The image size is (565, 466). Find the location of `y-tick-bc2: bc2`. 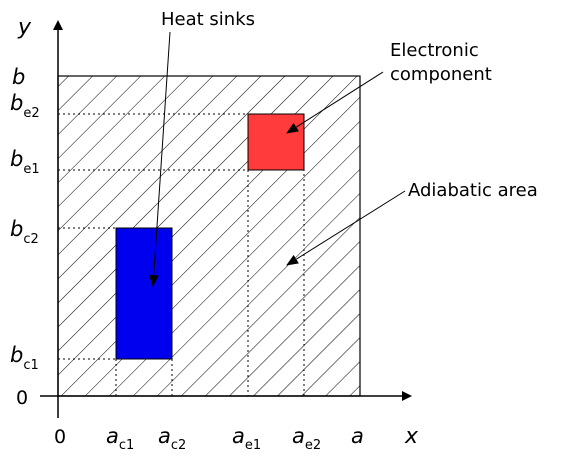

y-tick-bc2: bc2 is located at coordinates (24, 232).